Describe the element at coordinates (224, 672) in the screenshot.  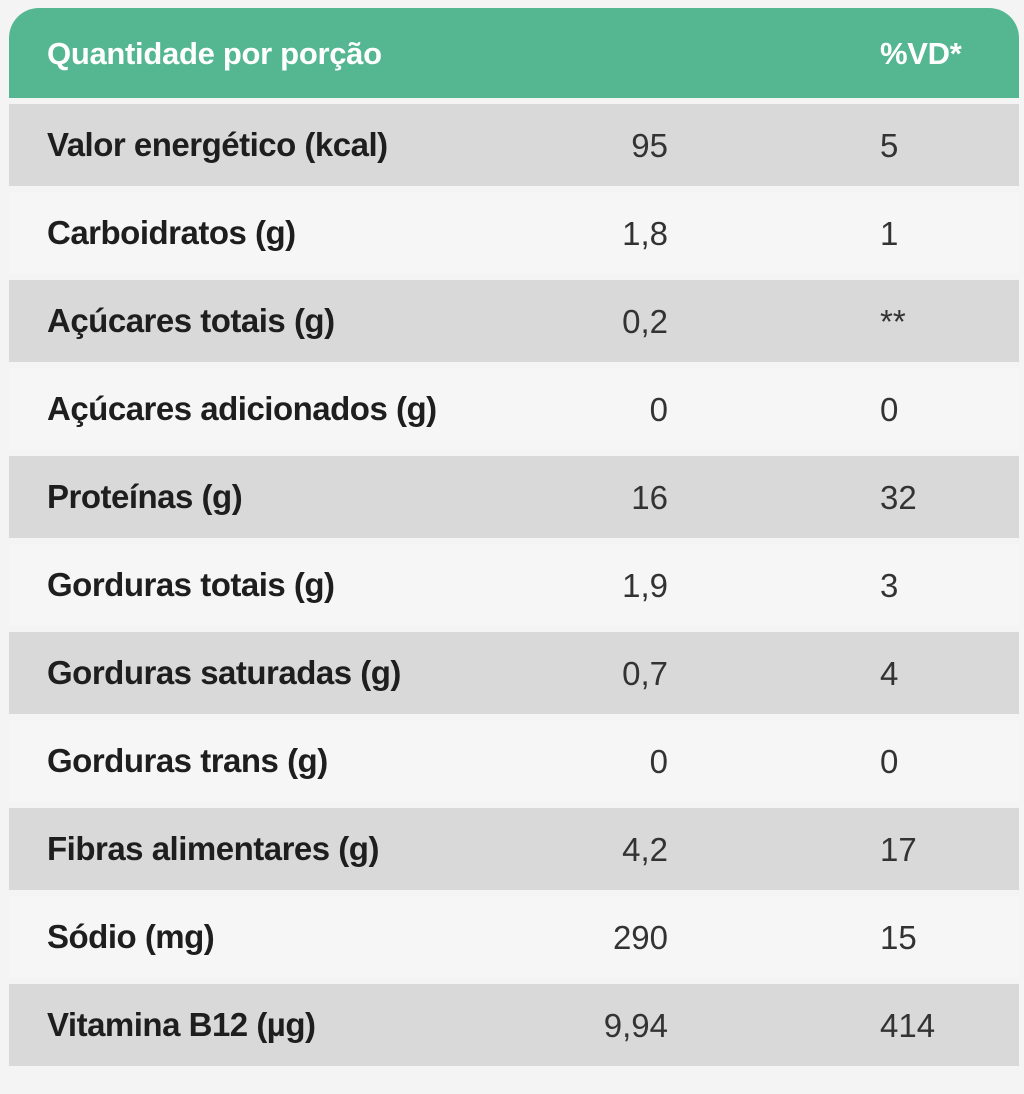
I see `nutrient-label: Gorduras saturadas (g)` at that location.